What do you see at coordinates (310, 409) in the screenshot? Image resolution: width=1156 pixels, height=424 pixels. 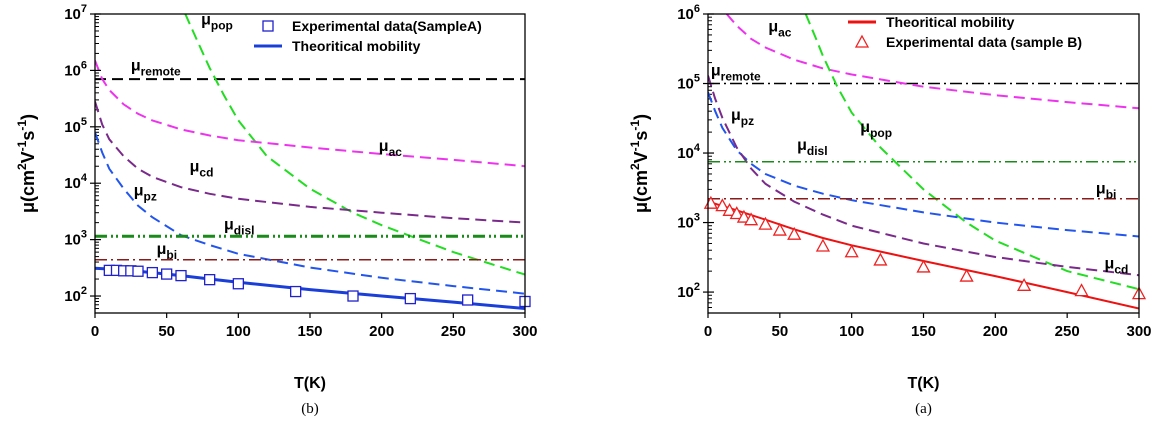 I see `panel-caption: (b)` at bounding box center [310, 409].